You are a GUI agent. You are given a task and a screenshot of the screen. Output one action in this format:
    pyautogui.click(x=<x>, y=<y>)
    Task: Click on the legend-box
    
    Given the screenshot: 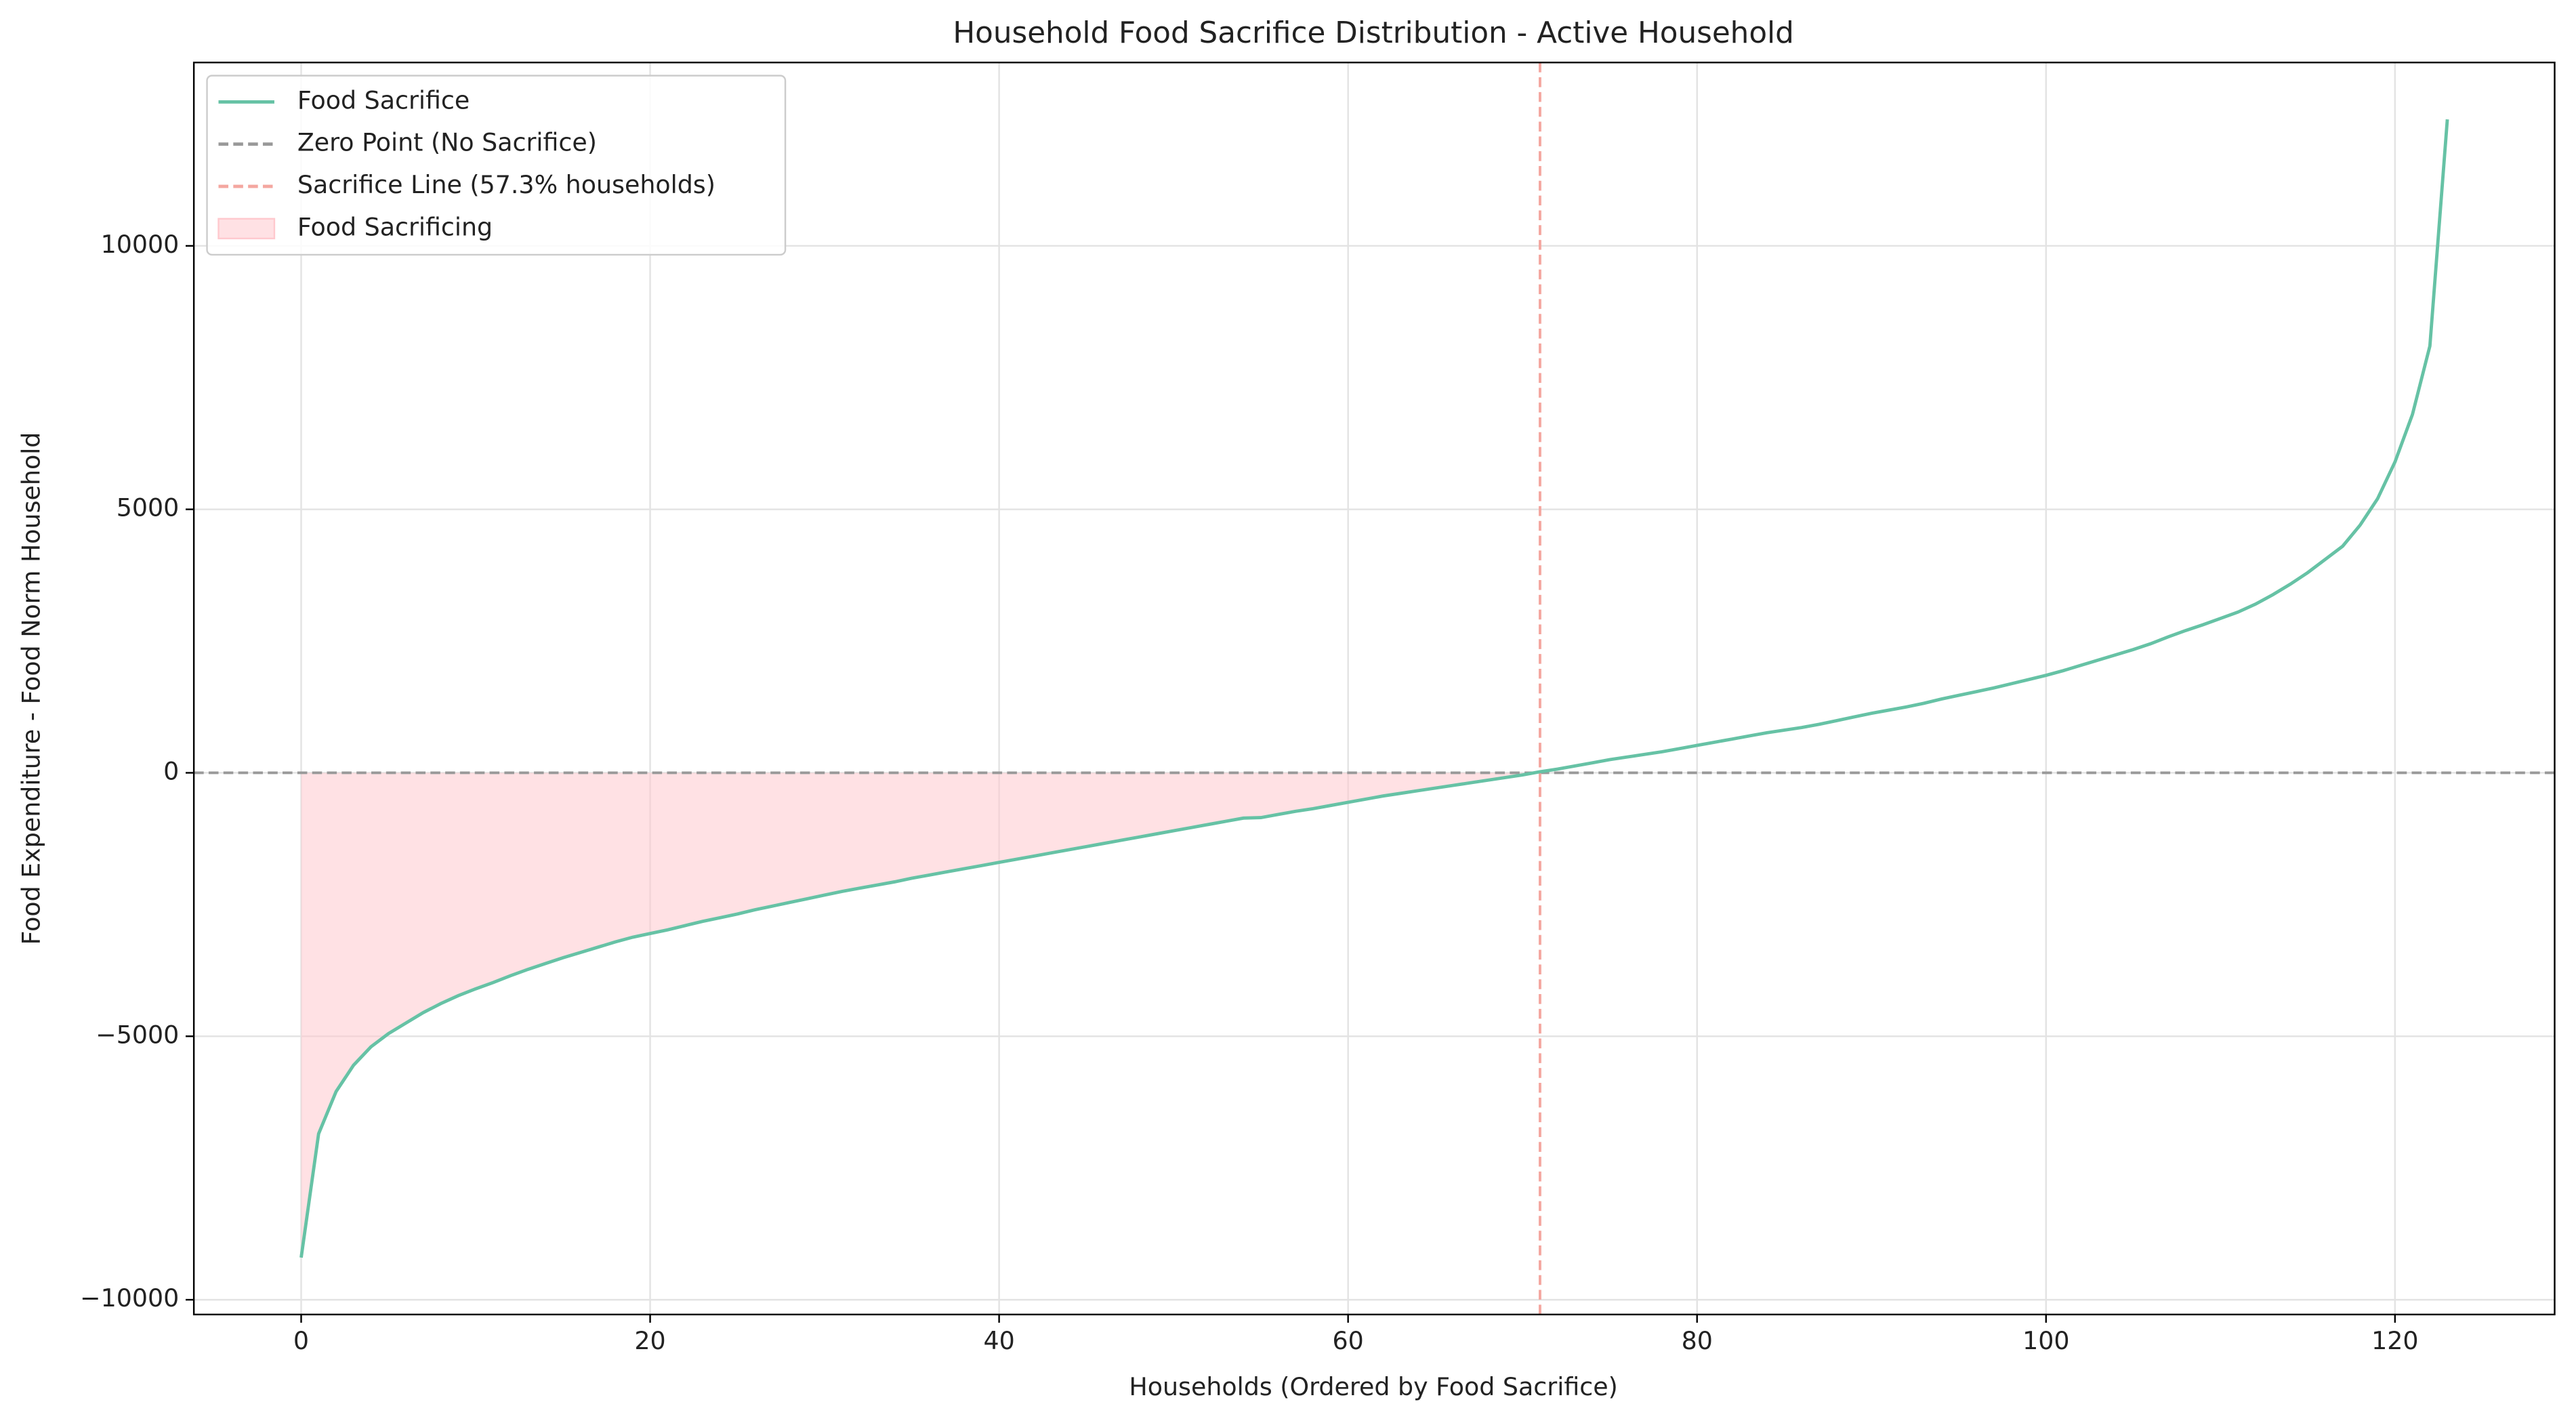 What is the action you would take?
    pyautogui.click(x=496, y=165)
    